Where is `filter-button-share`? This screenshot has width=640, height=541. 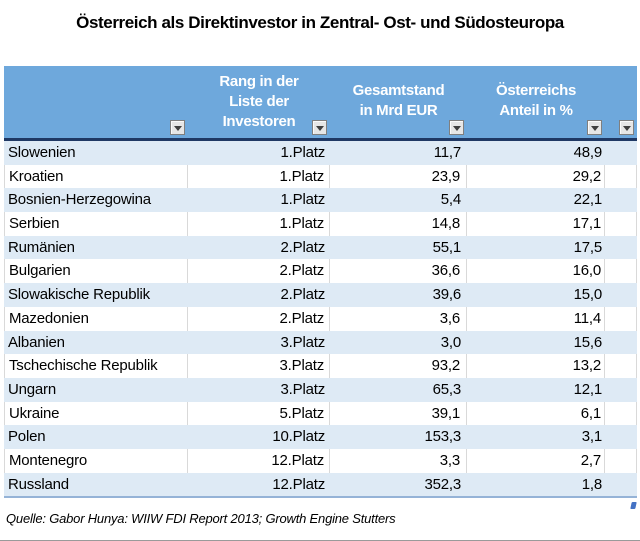
filter-button-share is located at coordinates (594, 127).